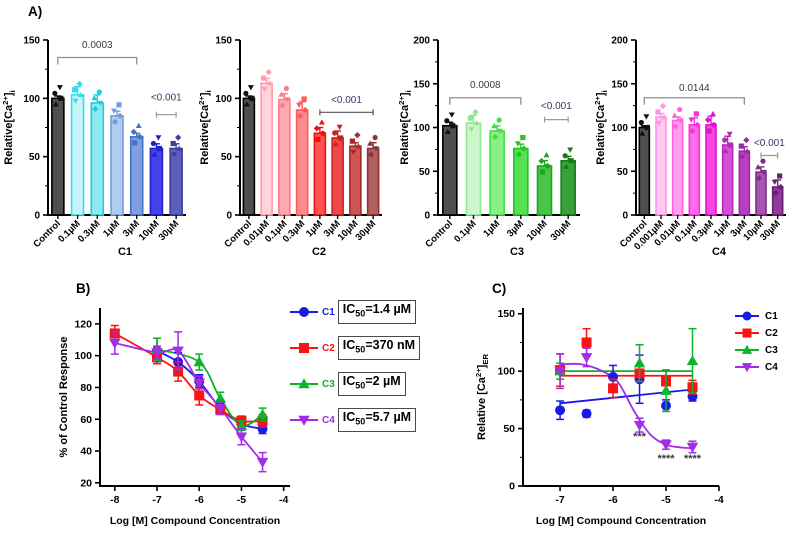  What do you see at coordinates (64, 396) in the screenshot?
I see `svg-text: % of Control Response` at bounding box center [64, 396].